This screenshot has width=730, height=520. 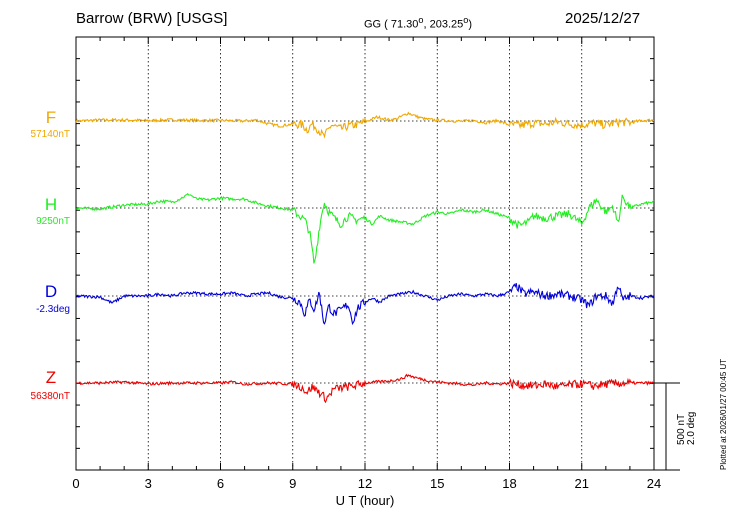 I want to click on channel-h-label: H, so click(x=51, y=204).